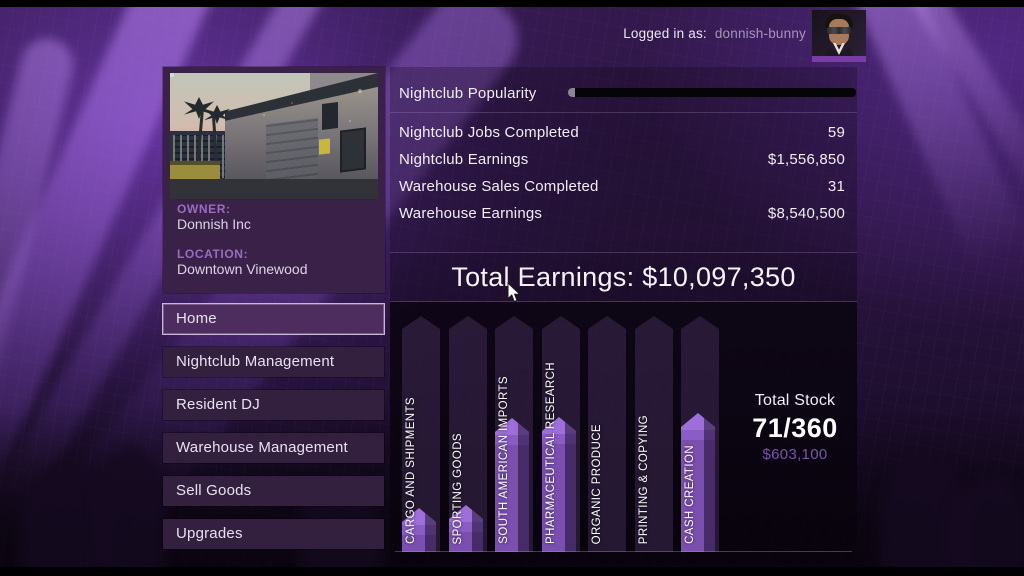 The width and height of the screenshot is (1024, 576). What do you see at coordinates (468, 93) in the screenshot?
I see `popularity-label: Nightclub Popularity` at bounding box center [468, 93].